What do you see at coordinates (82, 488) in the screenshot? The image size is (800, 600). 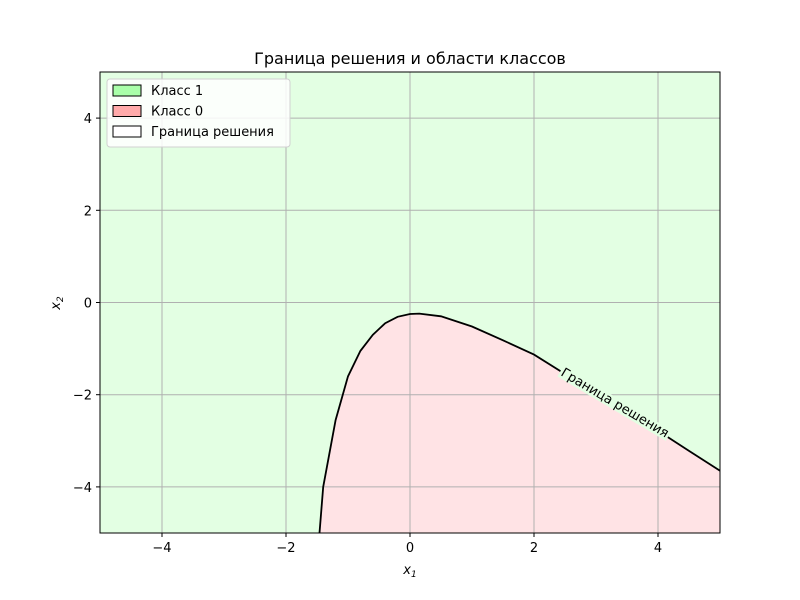 I see `y-tick-label: −4` at bounding box center [82, 488].